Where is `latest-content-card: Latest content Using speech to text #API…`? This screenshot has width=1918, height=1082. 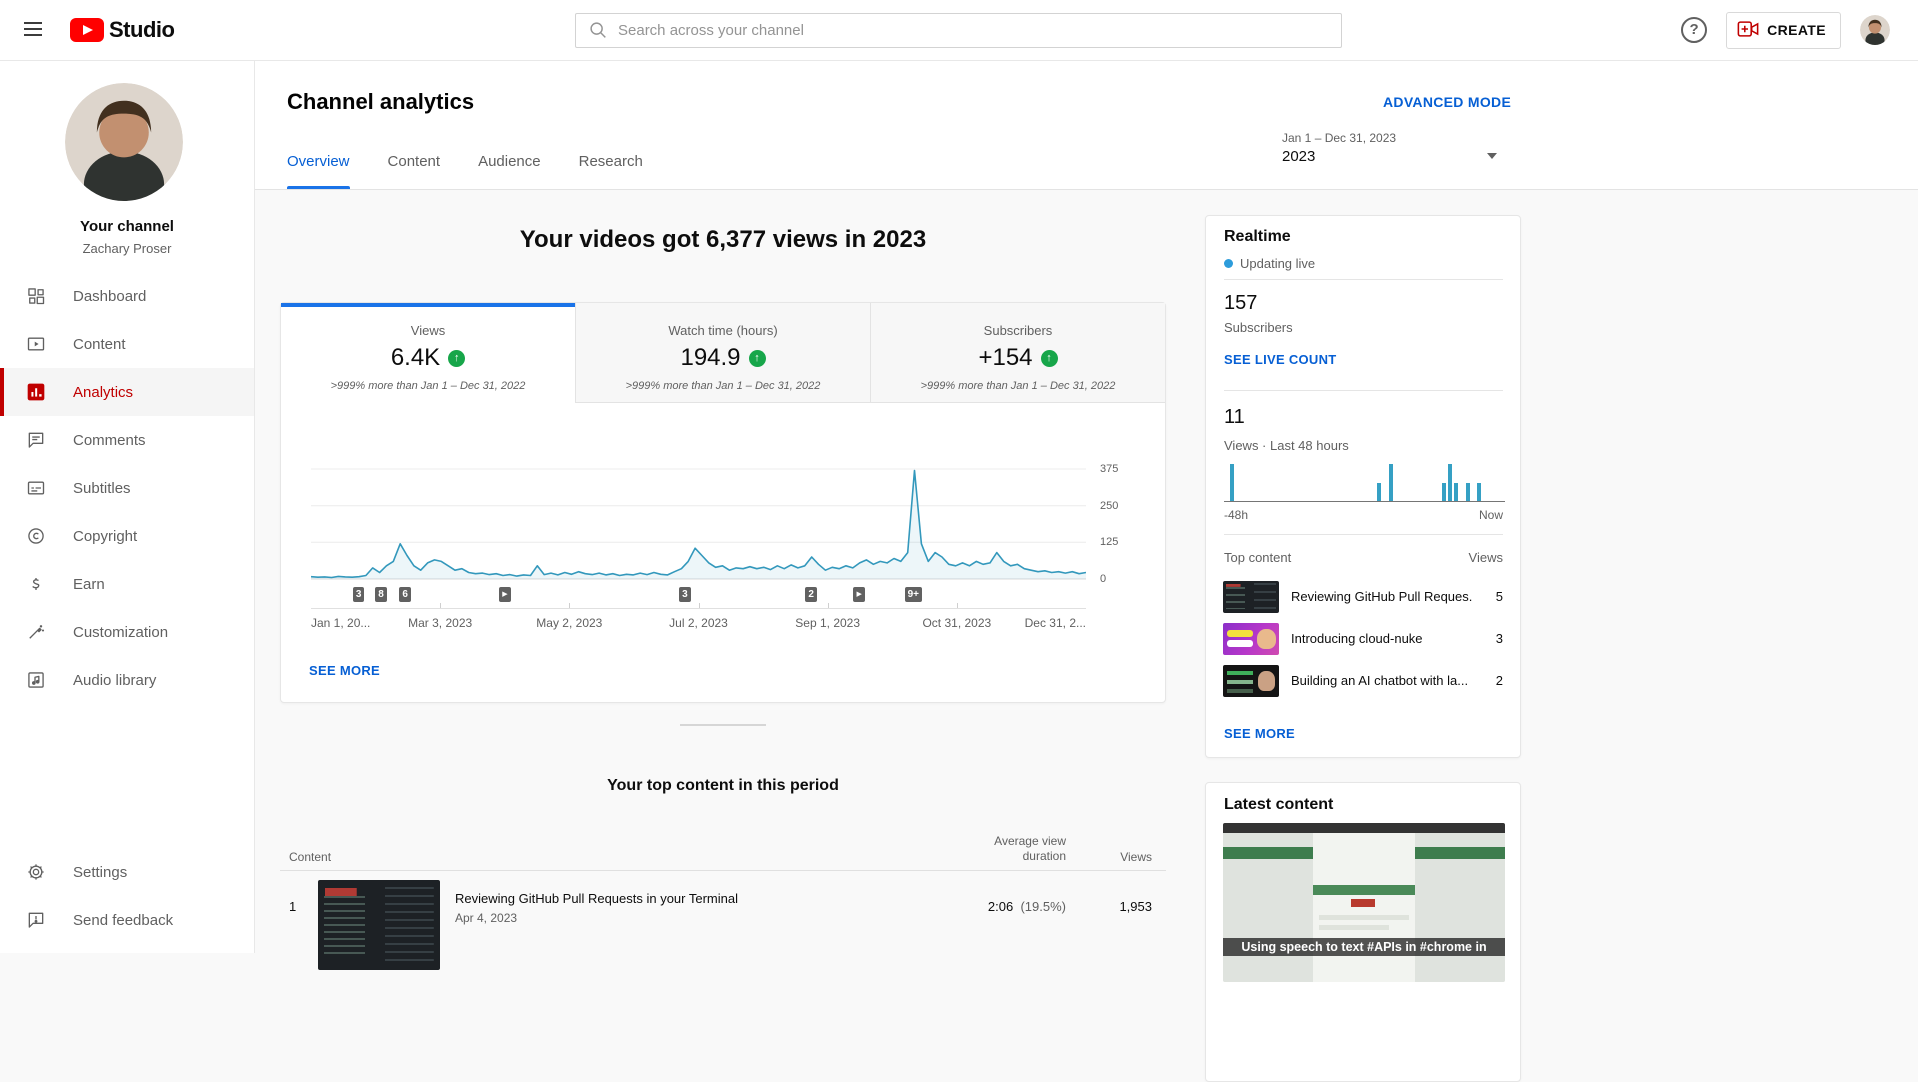 latest-content-card: Latest content Using speech to text #API… is located at coordinates (1363, 932).